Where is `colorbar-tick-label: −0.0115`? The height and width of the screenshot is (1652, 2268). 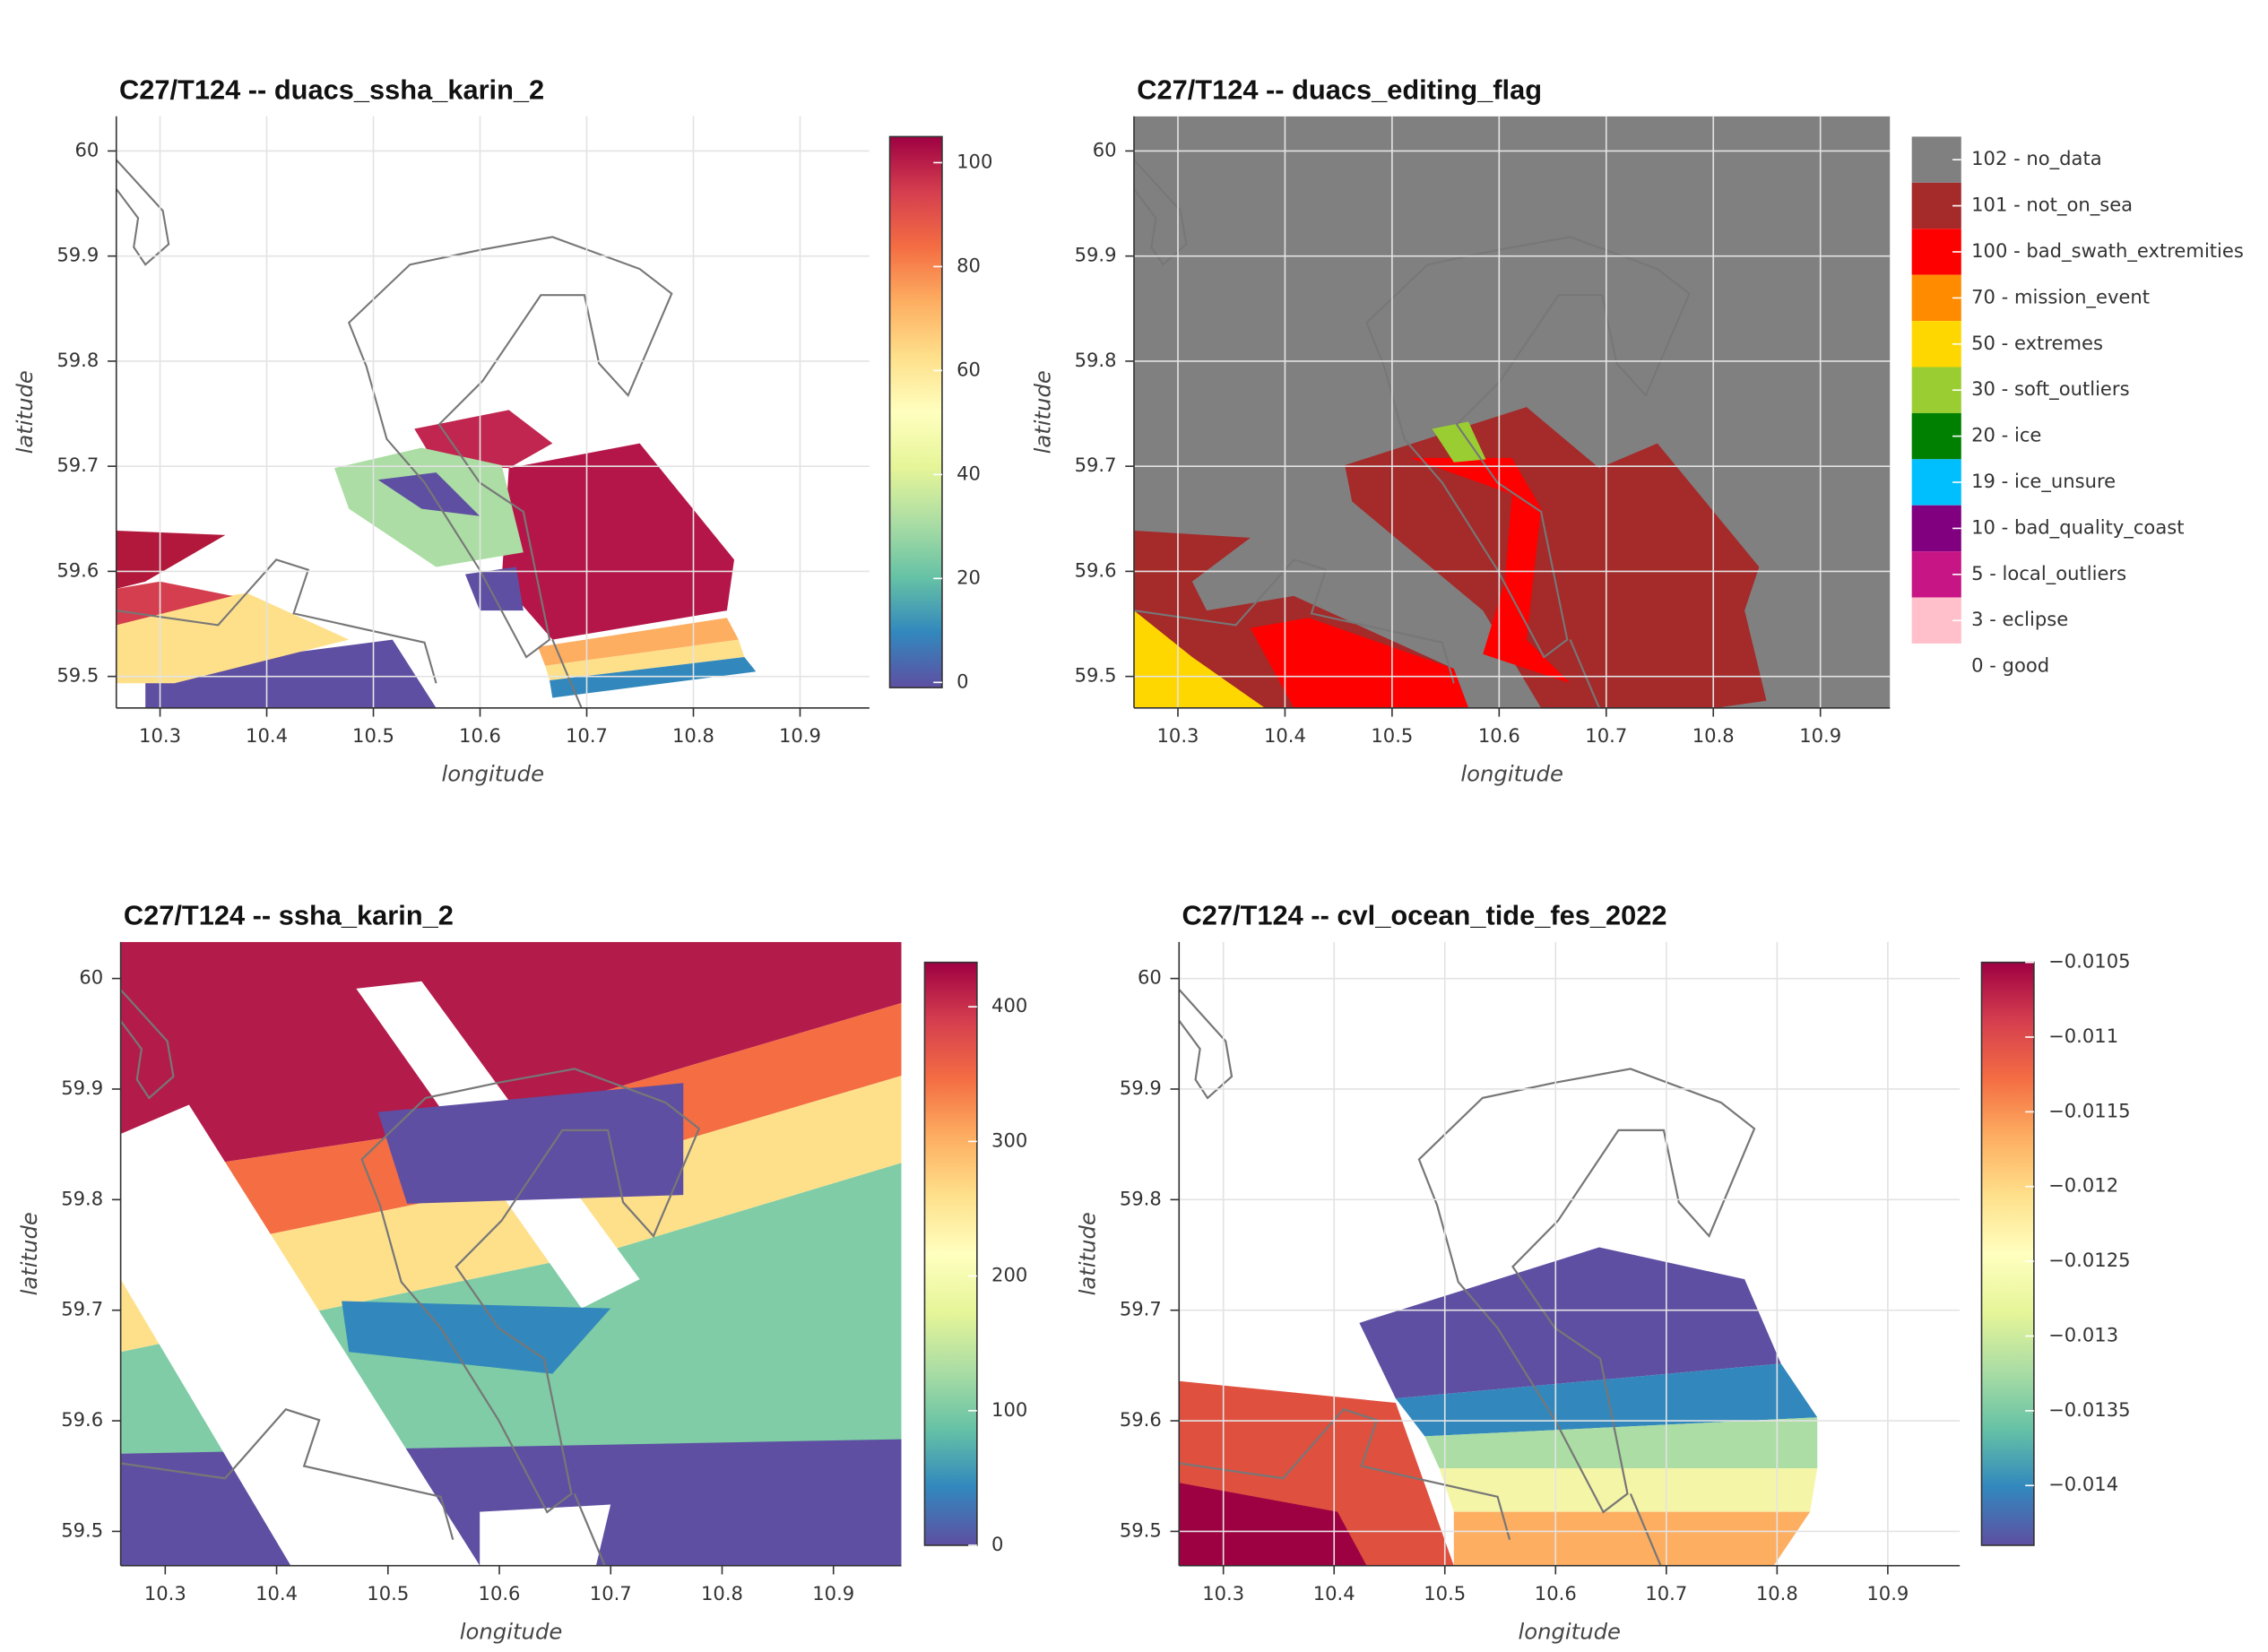
colorbar-tick-label: −0.0115 is located at coordinates (2089, 1110).